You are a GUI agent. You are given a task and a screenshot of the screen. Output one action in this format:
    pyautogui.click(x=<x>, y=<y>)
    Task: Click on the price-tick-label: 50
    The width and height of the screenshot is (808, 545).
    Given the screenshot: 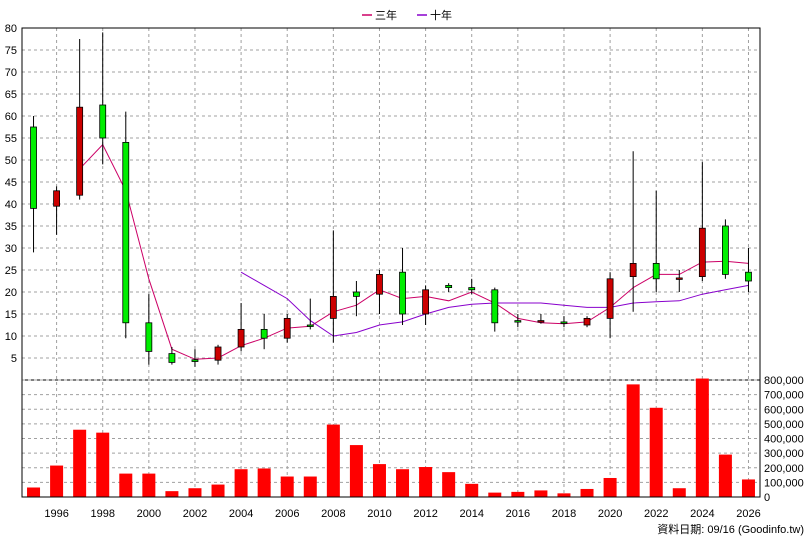 What is the action you would take?
    pyautogui.click(x=11, y=161)
    